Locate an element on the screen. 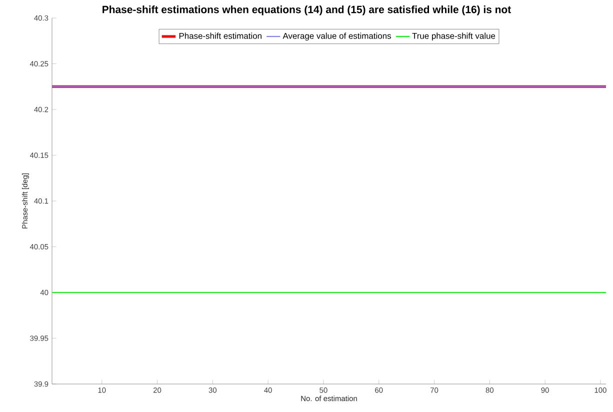 The image size is (613, 412). legend-label: Phase-shift estimation is located at coordinates (220, 35).